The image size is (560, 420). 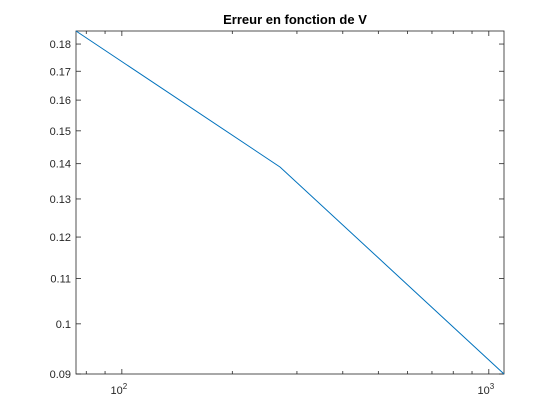 What do you see at coordinates (492, 386) in the screenshot?
I see `x-tick-exponent: 3` at bounding box center [492, 386].